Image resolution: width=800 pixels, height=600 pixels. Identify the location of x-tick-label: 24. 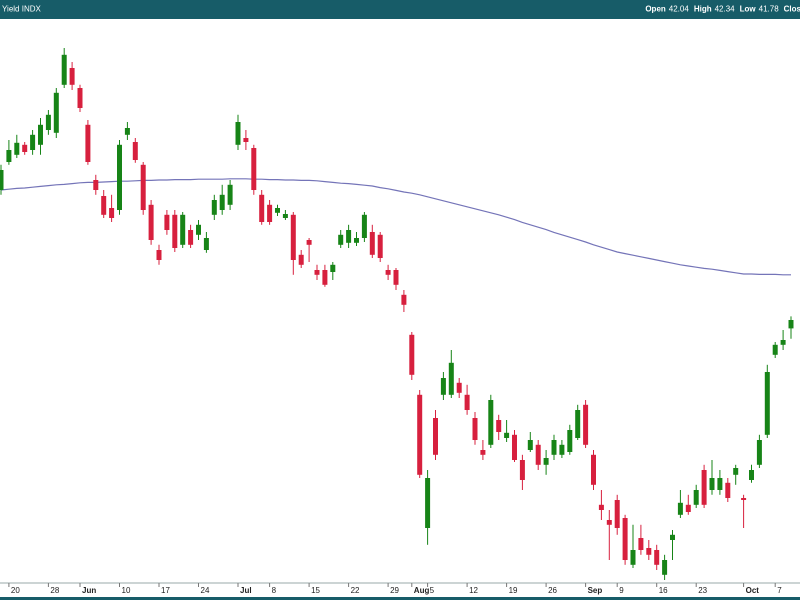
(205, 590).